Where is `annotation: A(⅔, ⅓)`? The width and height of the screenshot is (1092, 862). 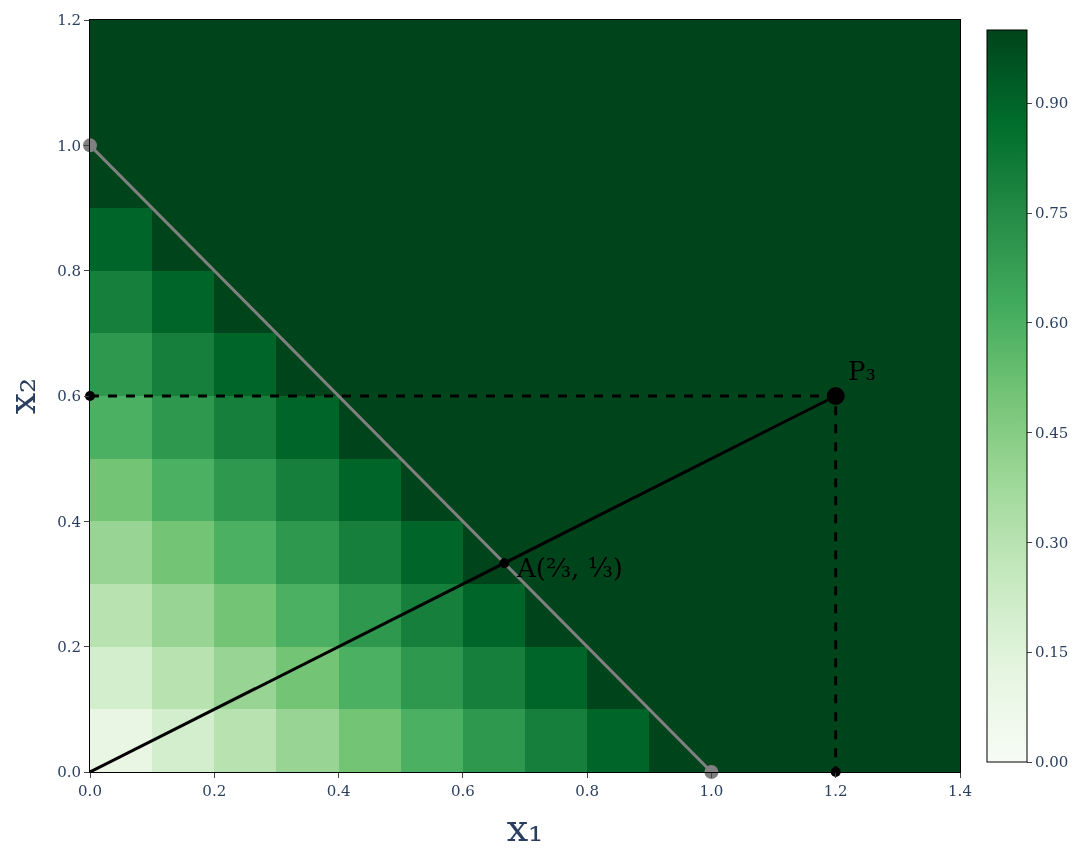 annotation: A(⅔, ⅓) is located at coordinates (569, 568).